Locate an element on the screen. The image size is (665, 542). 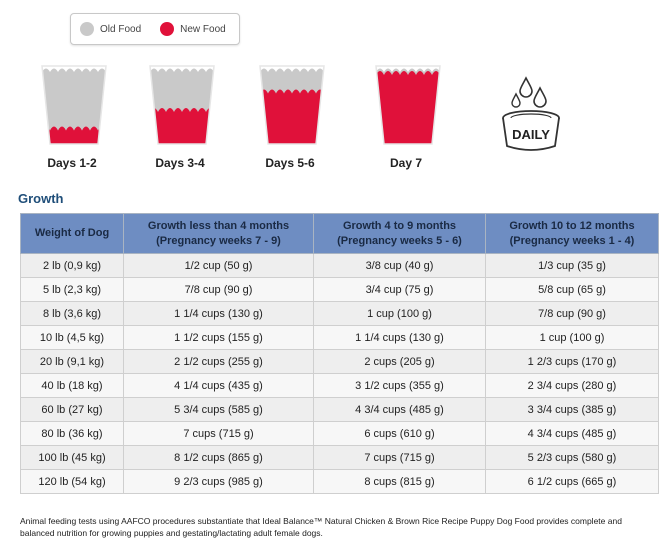
header-line1: Growth less than 4 months is located at coordinates (218, 225).